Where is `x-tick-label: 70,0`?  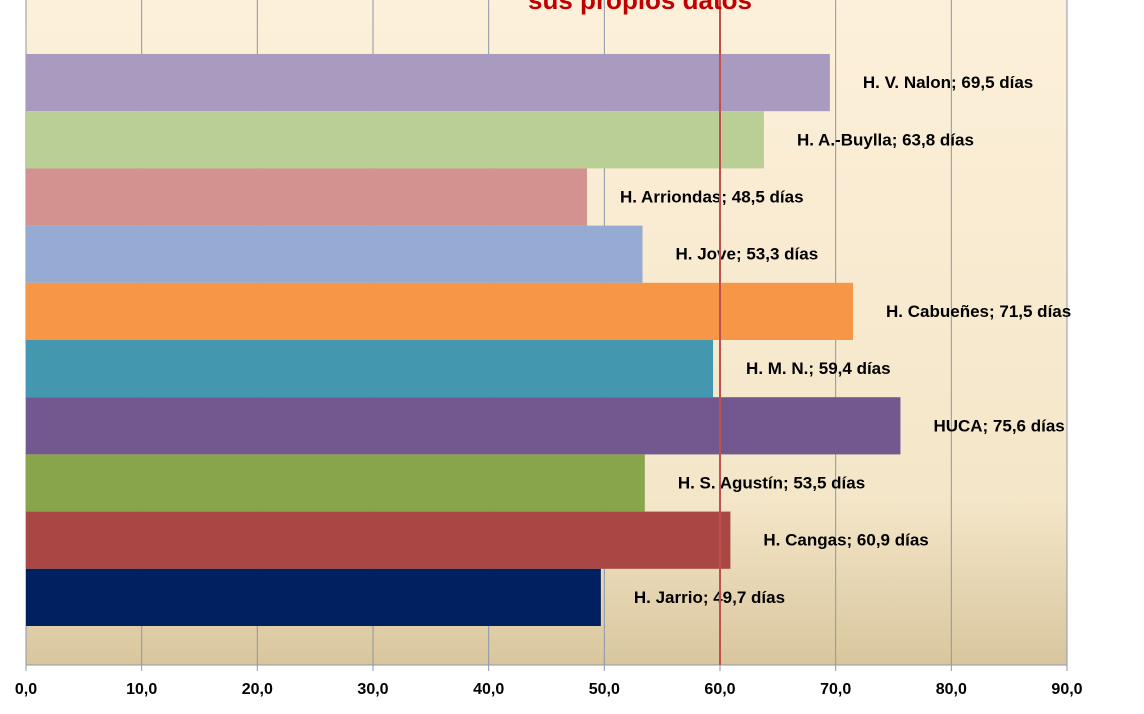 x-tick-label: 70,0 is located at coordinates (835, 689).